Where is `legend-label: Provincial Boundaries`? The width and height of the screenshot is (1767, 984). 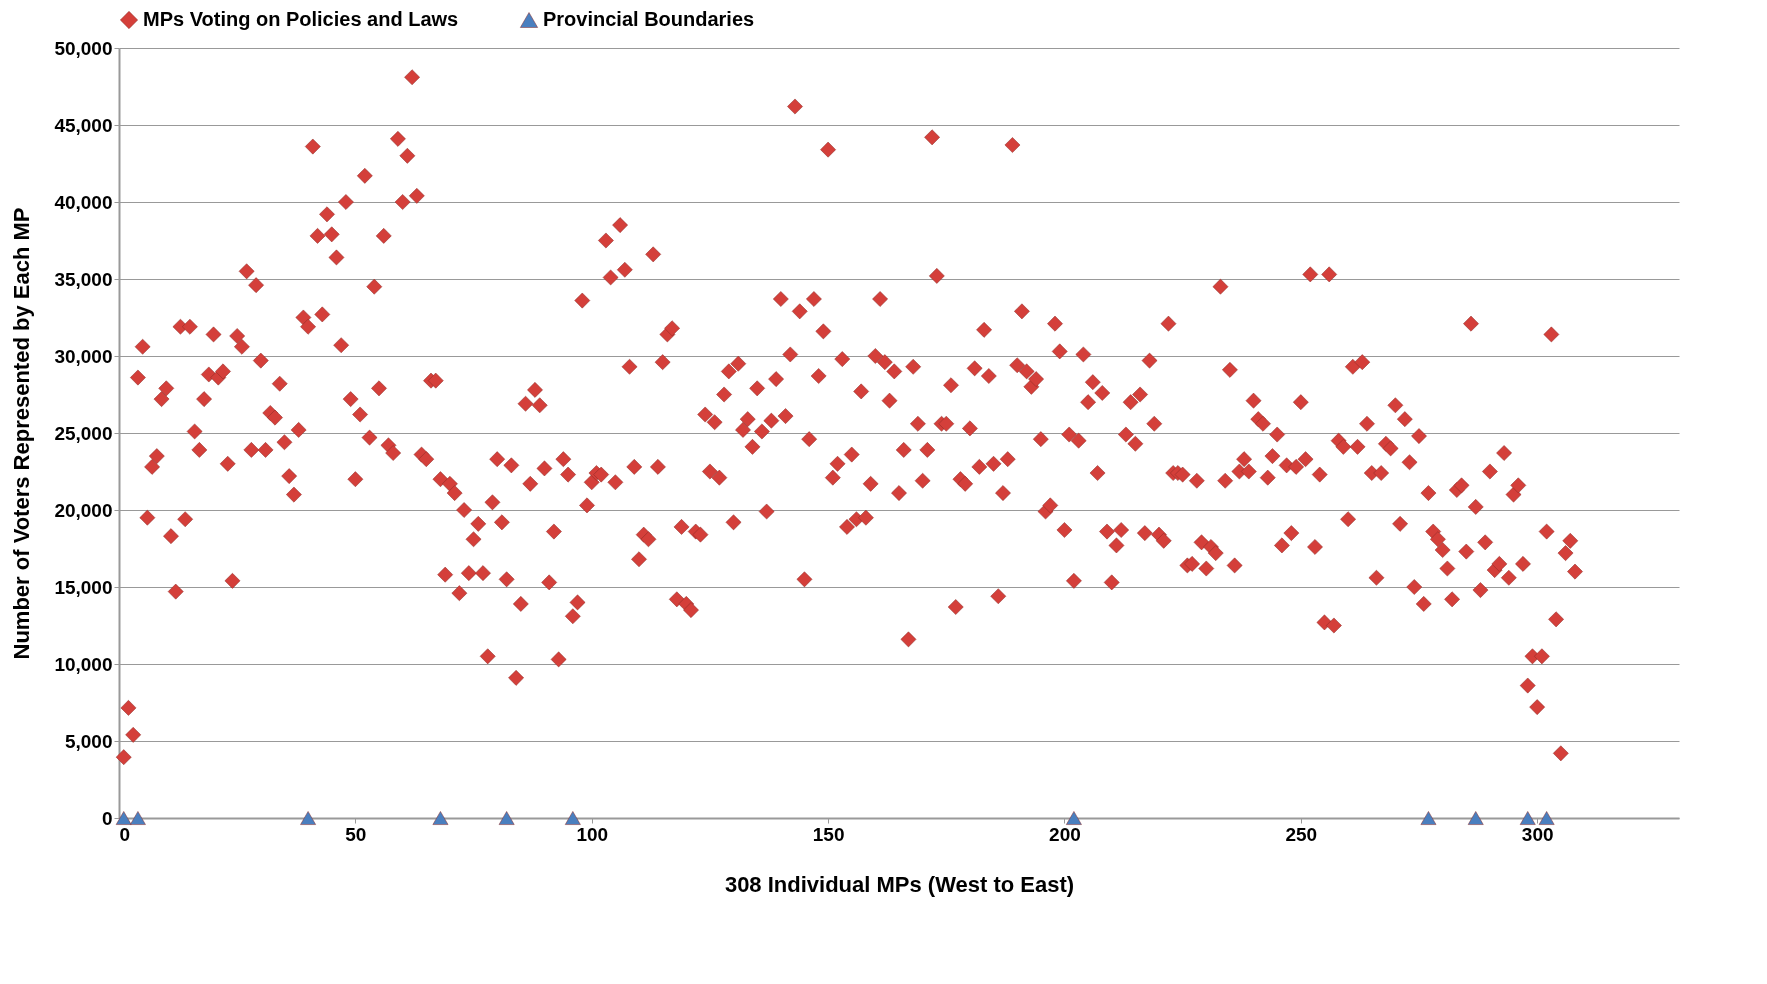 legend-label: Provincial Boundaries is located at coordinates (649, 19).